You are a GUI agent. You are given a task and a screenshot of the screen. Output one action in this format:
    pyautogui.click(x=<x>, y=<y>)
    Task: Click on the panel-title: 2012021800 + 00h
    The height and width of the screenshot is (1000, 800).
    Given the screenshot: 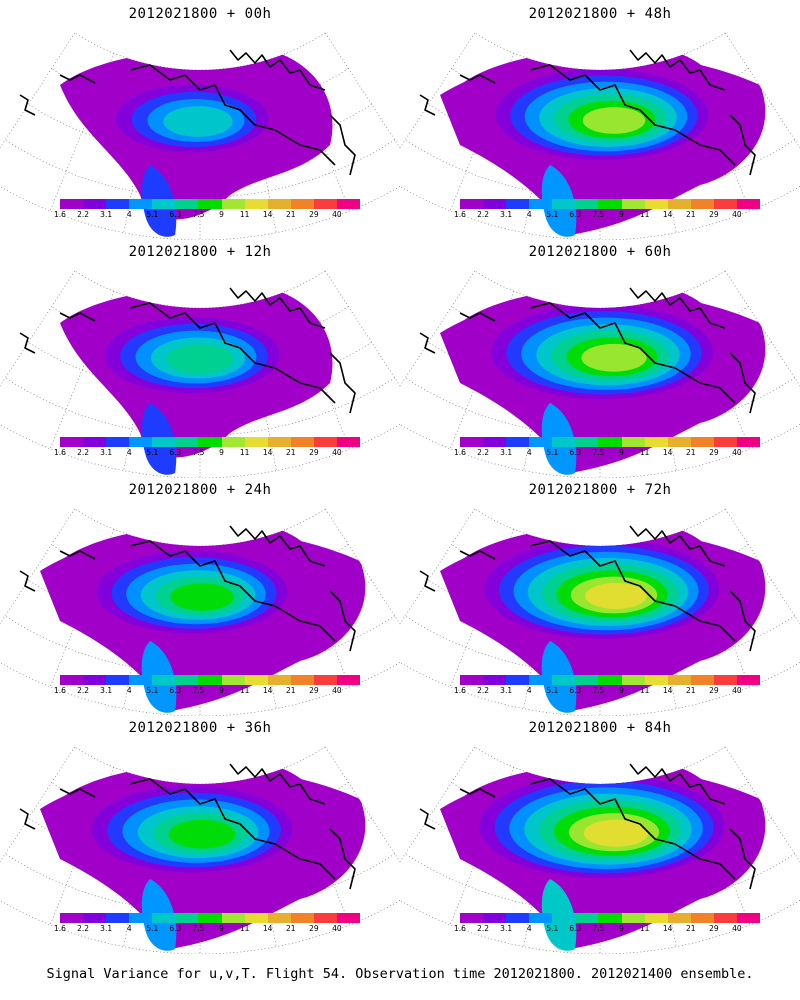 What is the action you would take?
    pyautogui.click(x=200, y=14)
    